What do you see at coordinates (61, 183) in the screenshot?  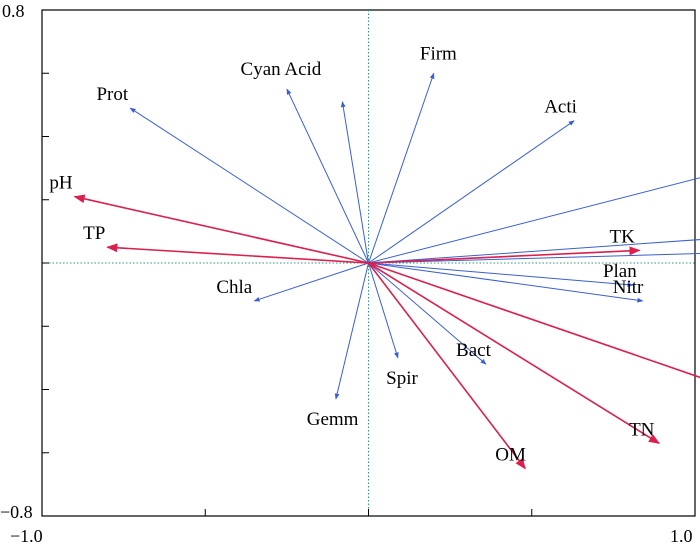 I see `arrow-label: pH` at bounding box center [61, 183].